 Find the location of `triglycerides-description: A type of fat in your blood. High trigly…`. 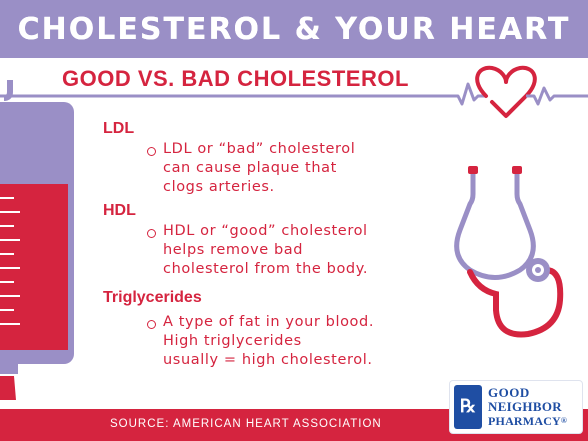

triglycerides-description: A type of fat in your blood. High trigly… is located at coordinates (268, 341).